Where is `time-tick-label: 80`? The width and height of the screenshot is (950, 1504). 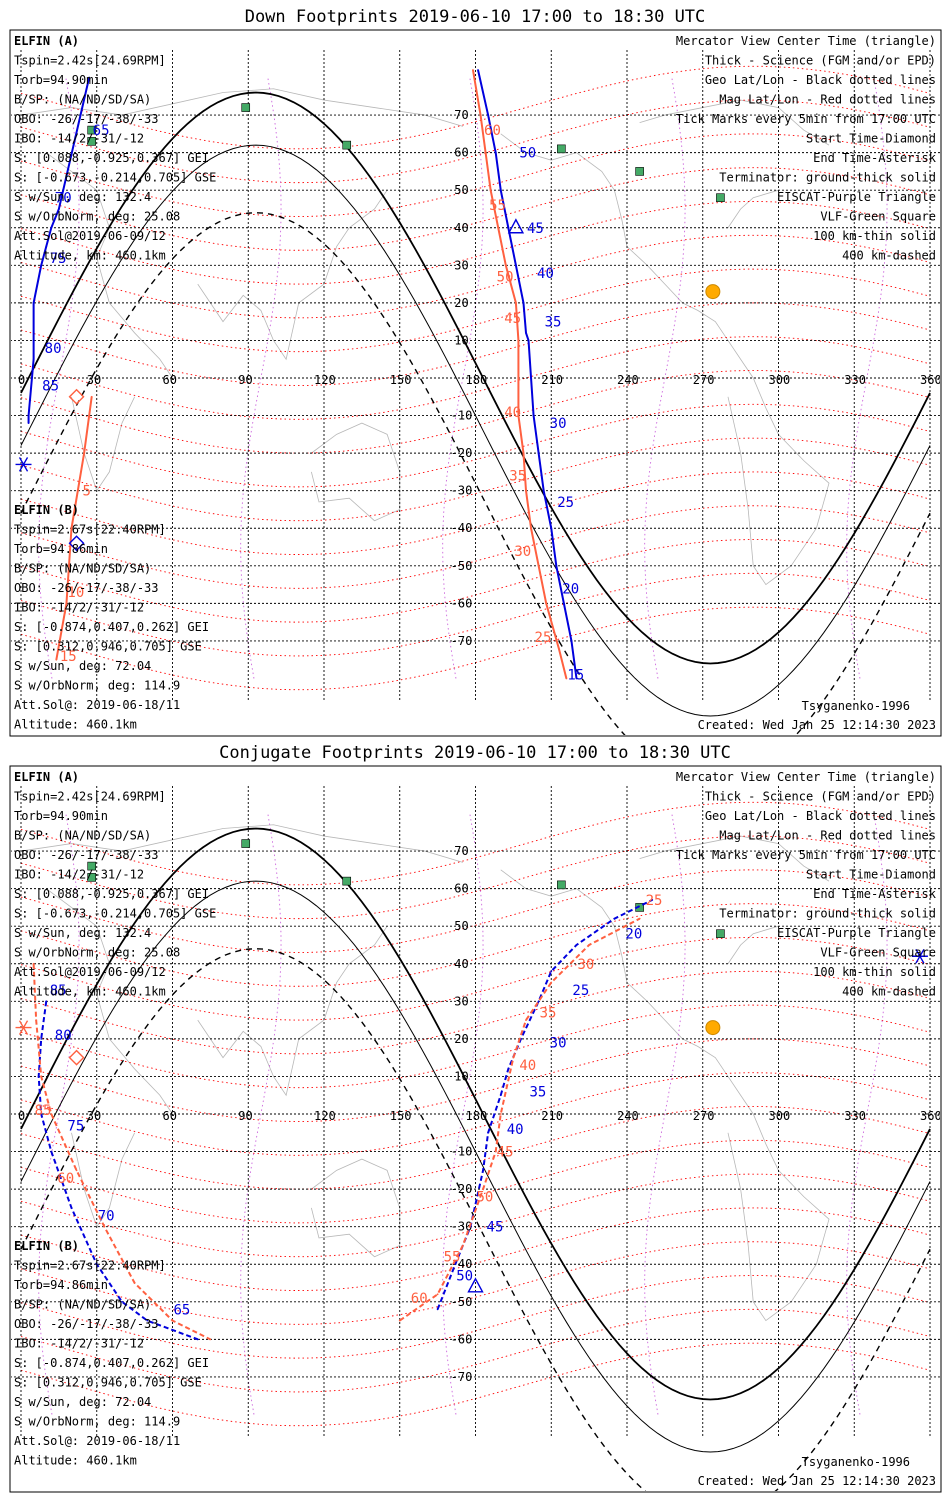 time-tick-label: 80 is located at coordinates (53, 349).